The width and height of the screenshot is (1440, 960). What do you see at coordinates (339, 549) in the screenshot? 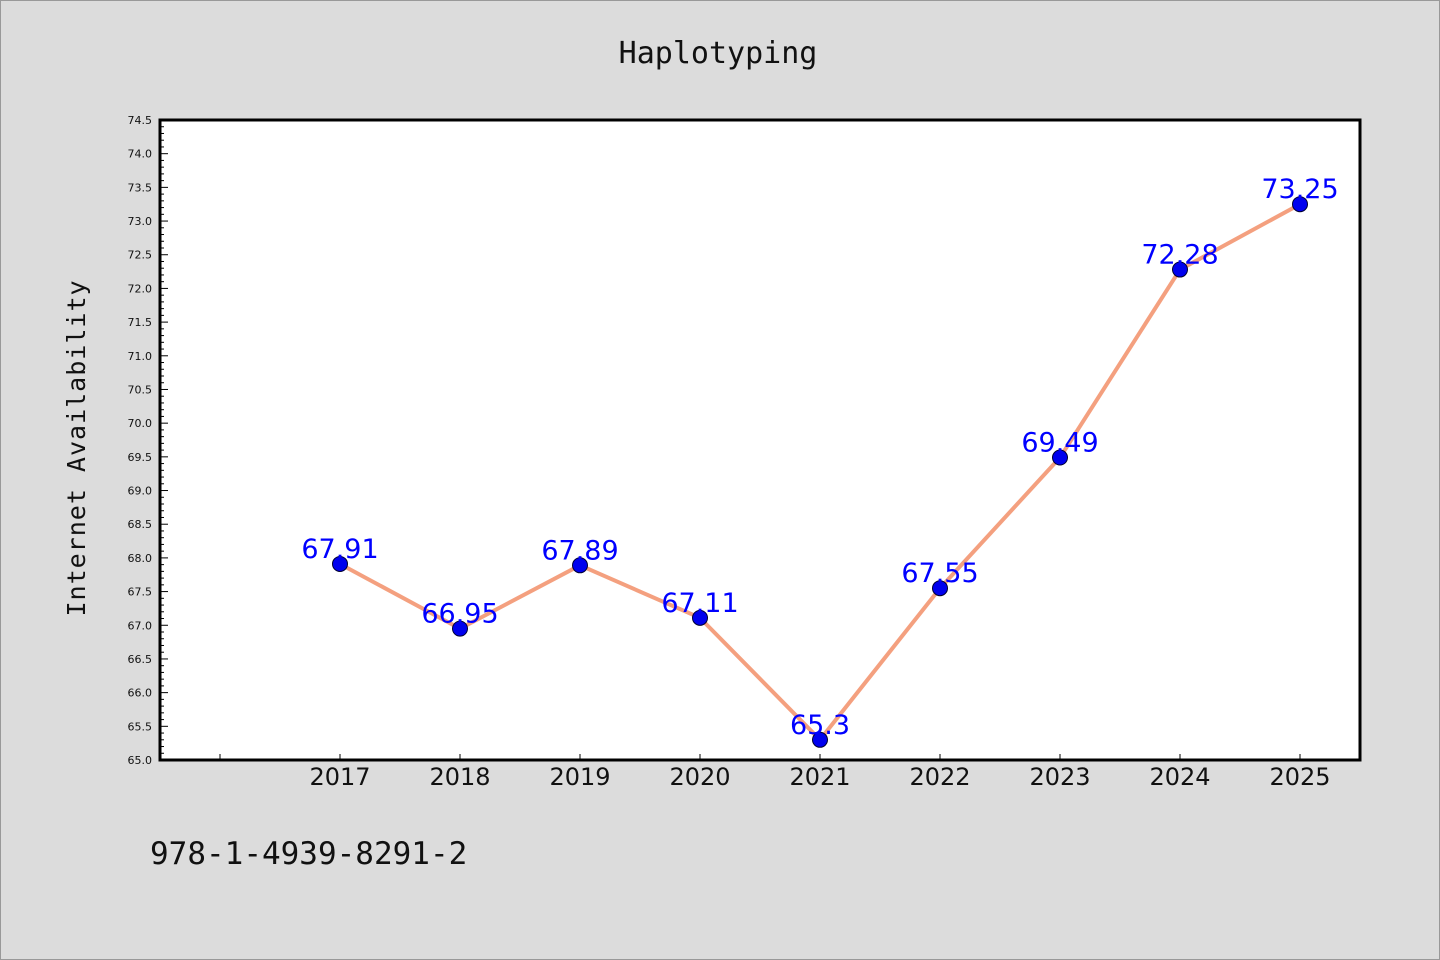
I see `data-label: 67.91` at bounding box center [339, 549].